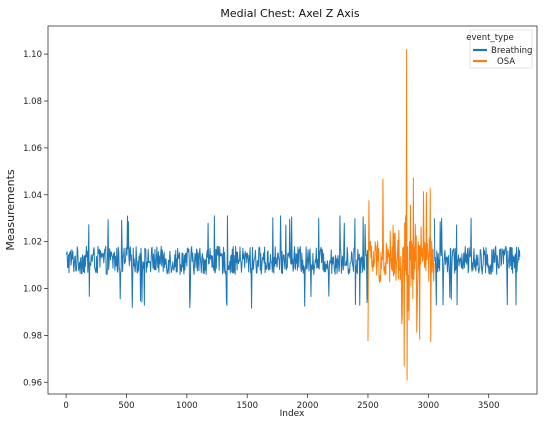  I want to click on x-tick-label: 2500, so click(368, 406).